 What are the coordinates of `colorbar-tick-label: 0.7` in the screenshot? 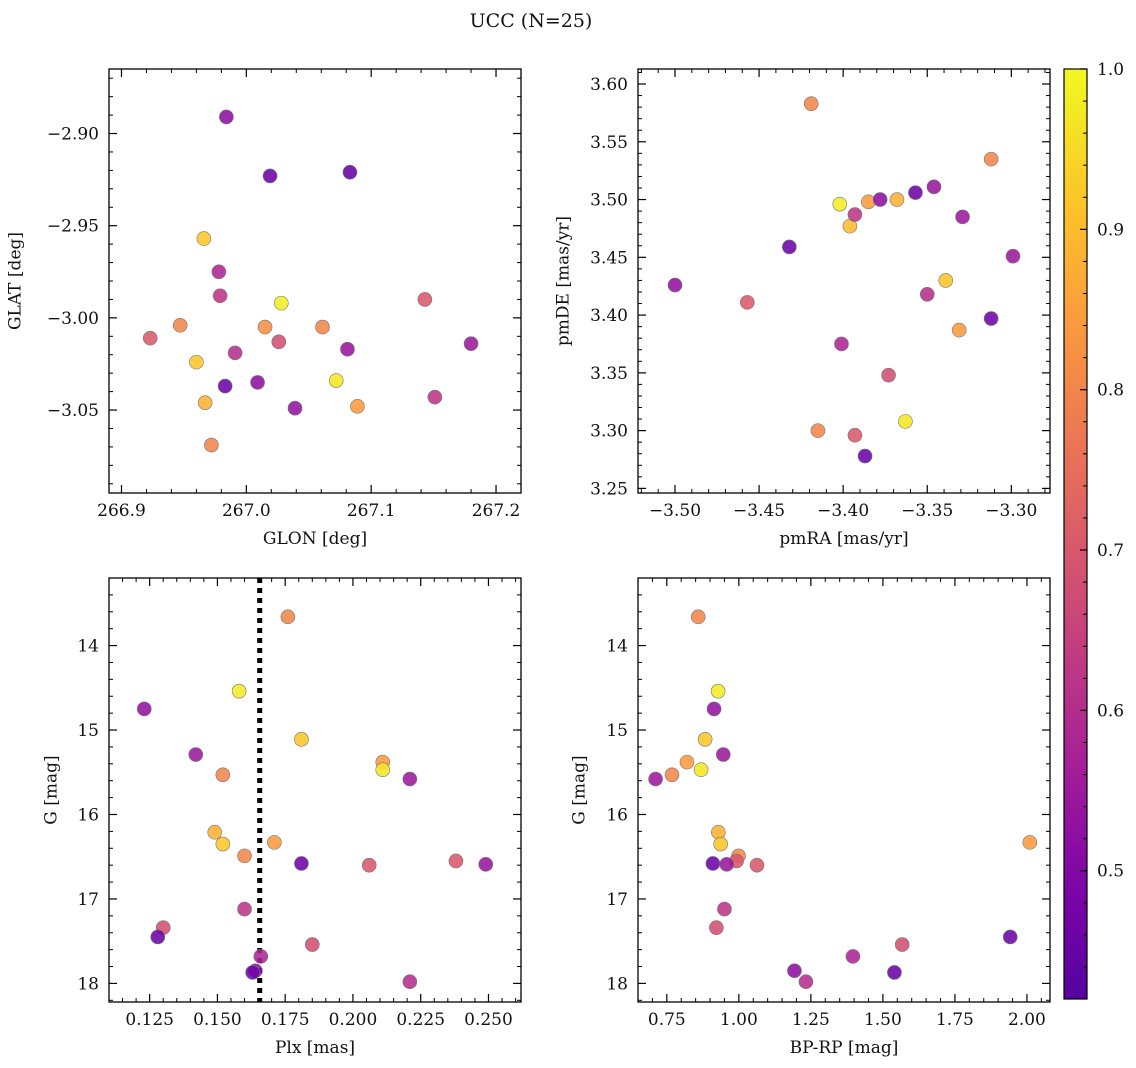 It's located at (1110, 551).